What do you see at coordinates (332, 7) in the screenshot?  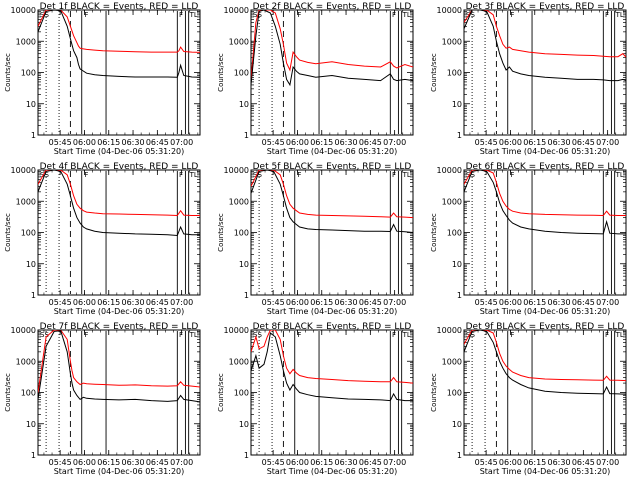 I see `panel-title: Det 2f BLACK = Events, RED = LLD` at bounding box center [332, 7].